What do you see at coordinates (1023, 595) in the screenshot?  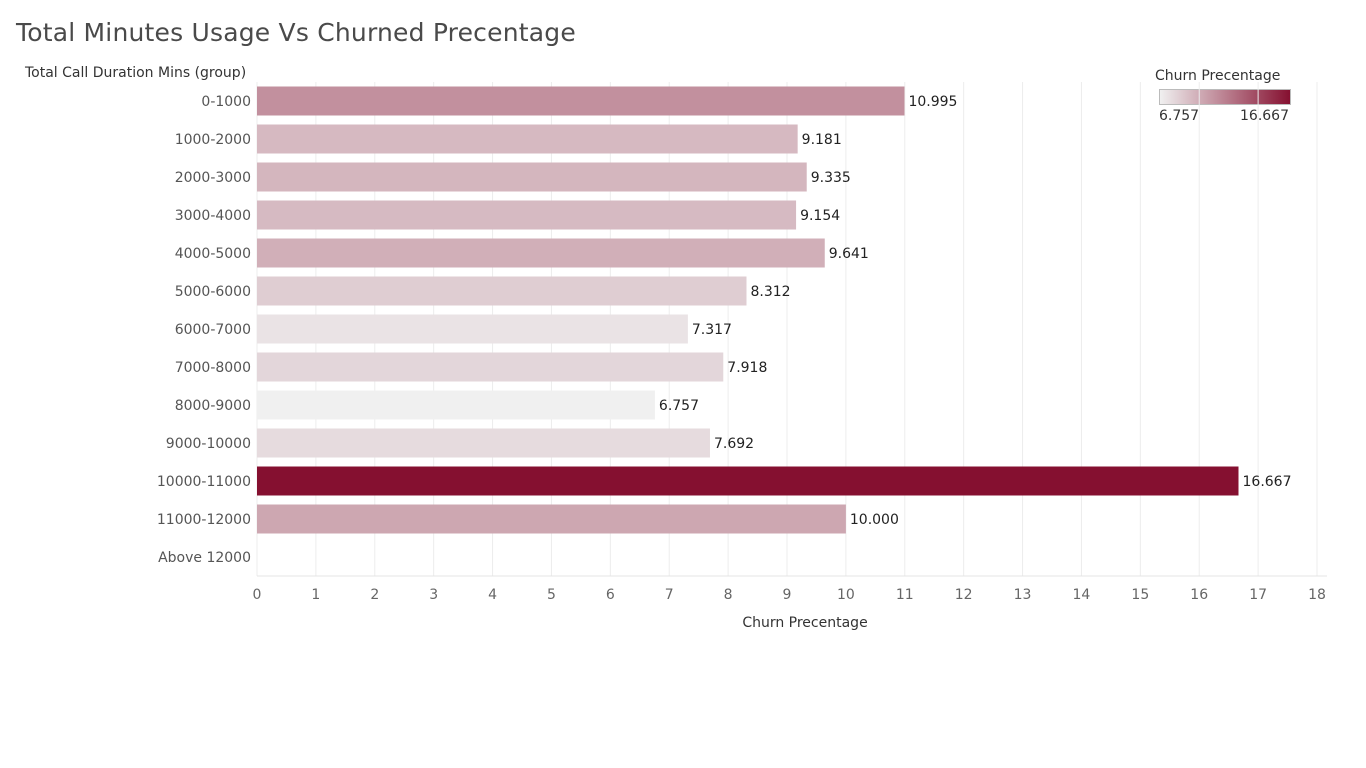 I see `x-tick-label: 13` at bounding box center [1023, 595].